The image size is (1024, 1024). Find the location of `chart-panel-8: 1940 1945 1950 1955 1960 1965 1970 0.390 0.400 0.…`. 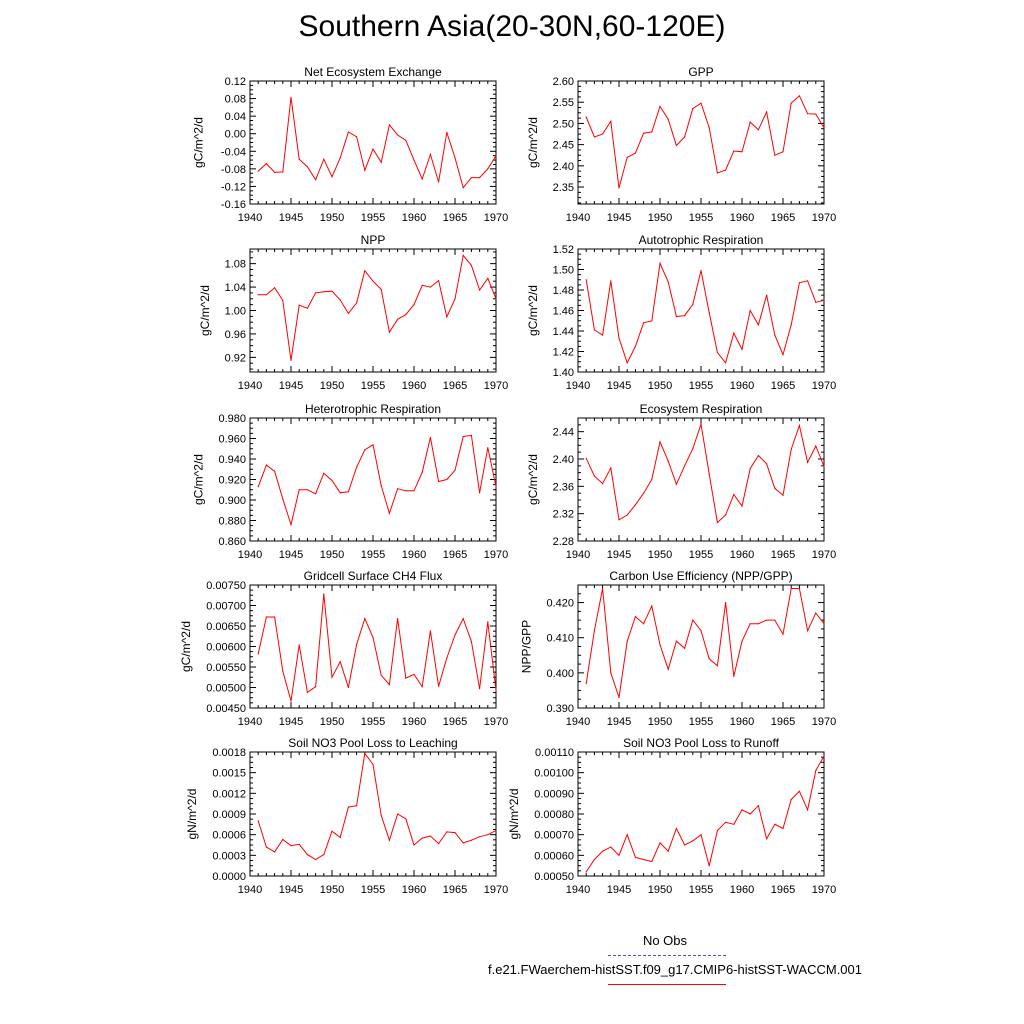

chart-panel-8: 1940 1945 1950 1955 1960 1965 1970 0.390 0.400 0.… is located at coordinates (678, 648).